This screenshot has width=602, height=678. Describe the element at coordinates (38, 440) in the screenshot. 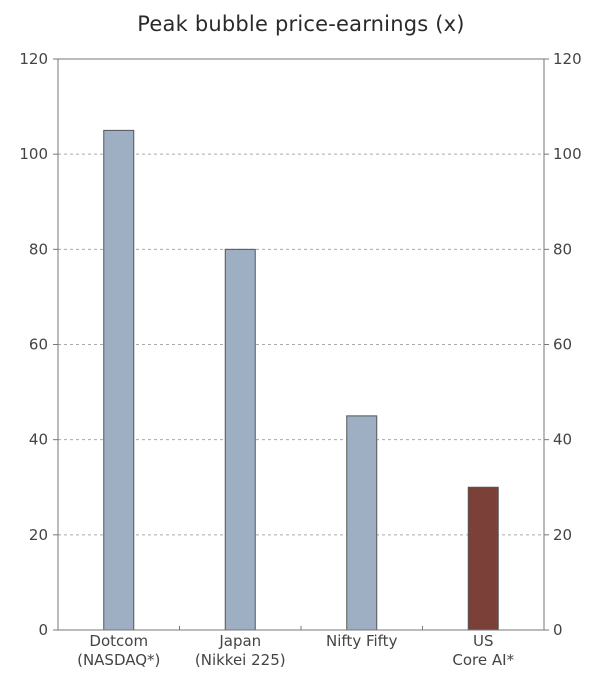

I see `y-tick-label-left: 40` at that location.